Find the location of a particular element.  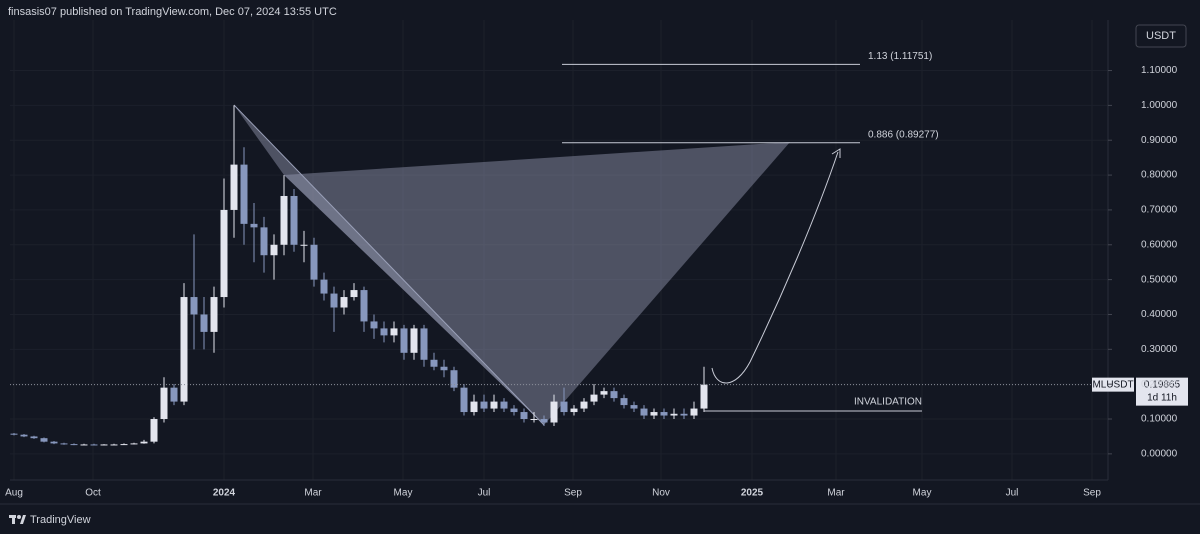

countdown: 1d 11h is located at coordinates (1162, 397).